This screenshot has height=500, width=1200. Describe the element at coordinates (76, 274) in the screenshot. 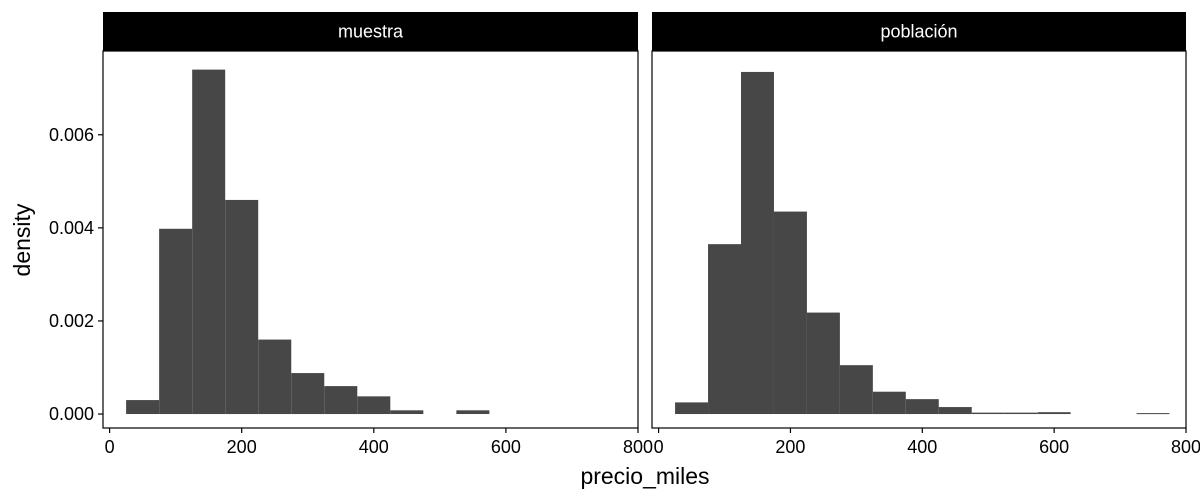

I see `y-axis: 0.000 0.002 0.004 0.006` at that location.